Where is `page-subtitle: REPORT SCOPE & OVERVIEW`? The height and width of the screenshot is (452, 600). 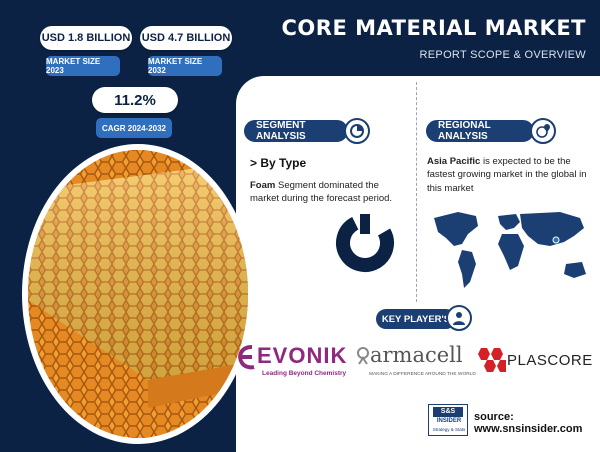 page-subtitle: REPORT SCOPE & OVERVIEW is located at coordinates (502, 55).